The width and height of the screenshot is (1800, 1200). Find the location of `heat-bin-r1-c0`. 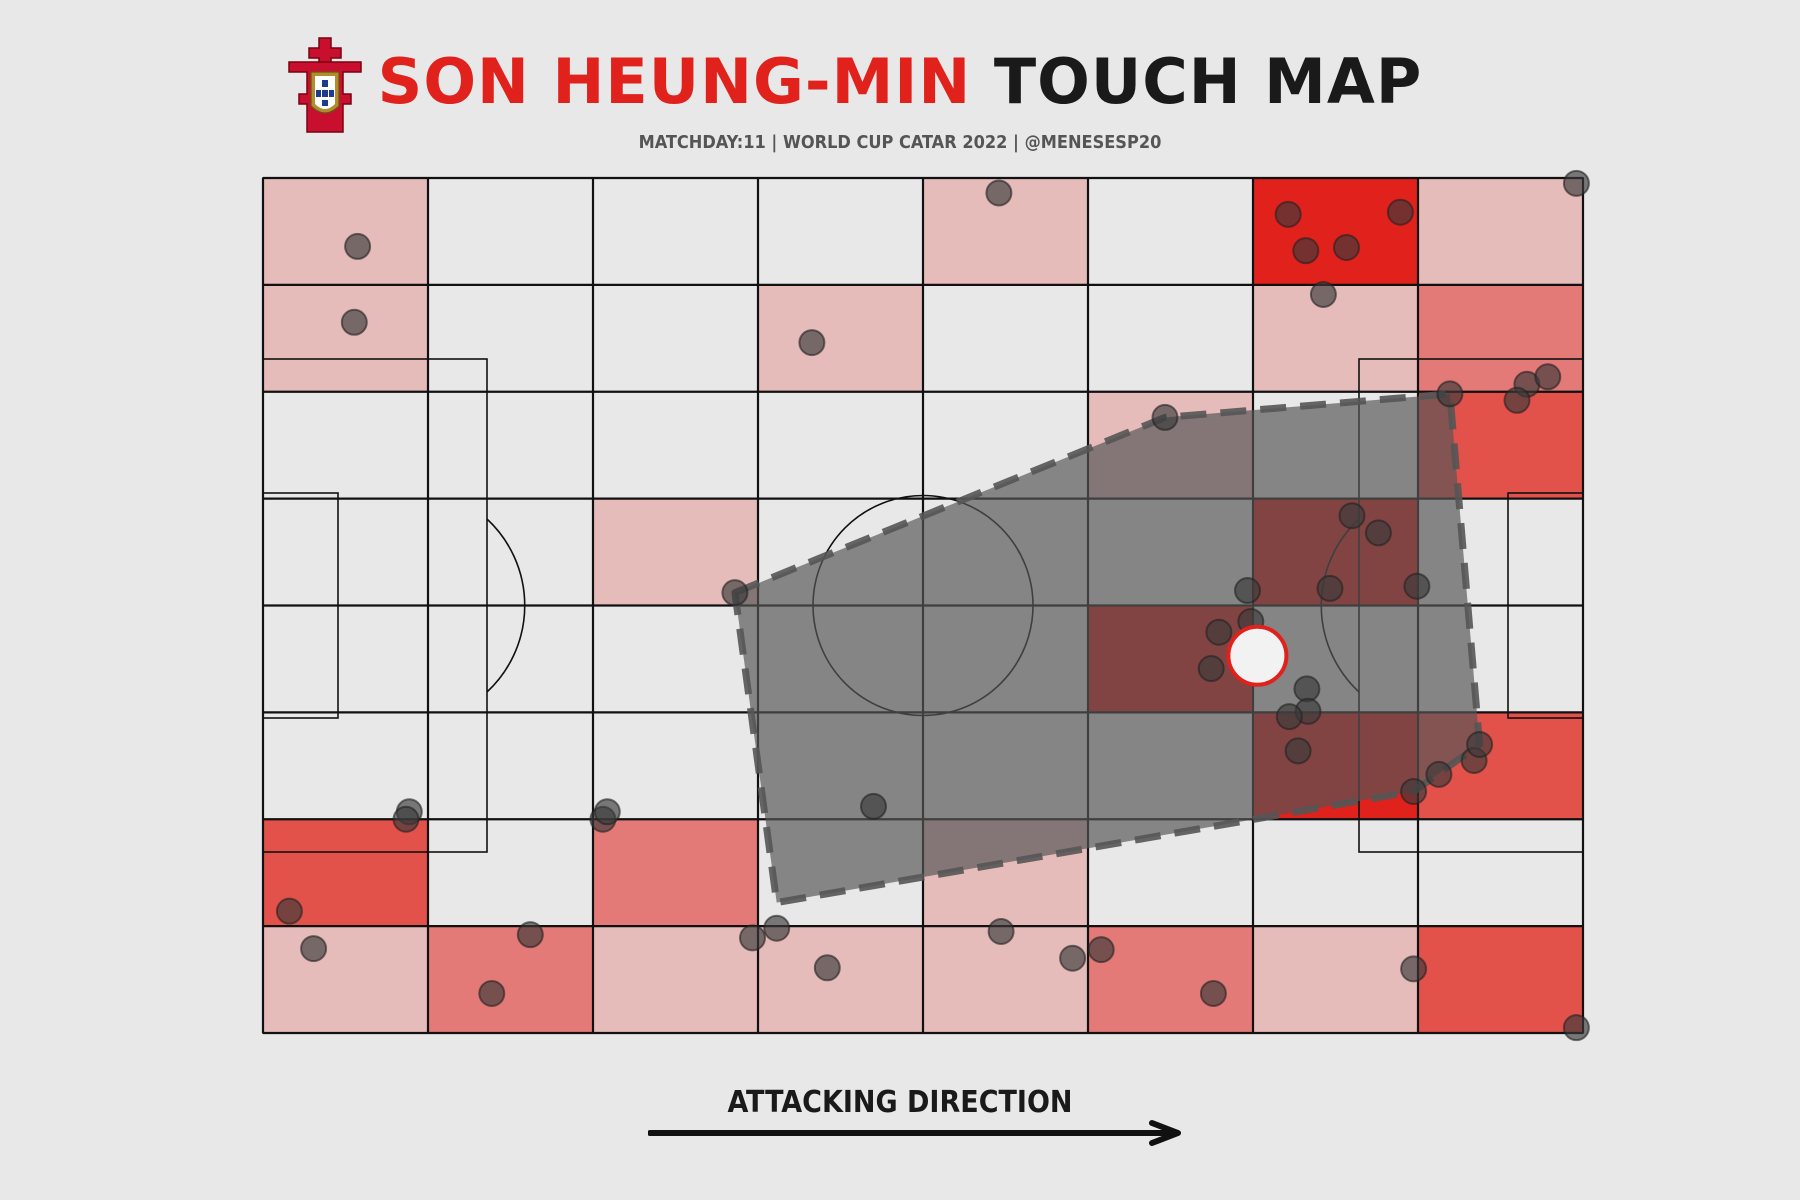

heat-bin-r1-c0 is located at coordinates (345, 338).